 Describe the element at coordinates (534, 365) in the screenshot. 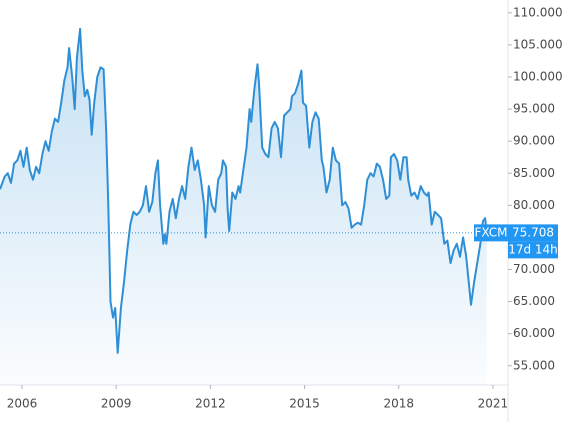

I see `y-tick-label: 55.000` at that location.